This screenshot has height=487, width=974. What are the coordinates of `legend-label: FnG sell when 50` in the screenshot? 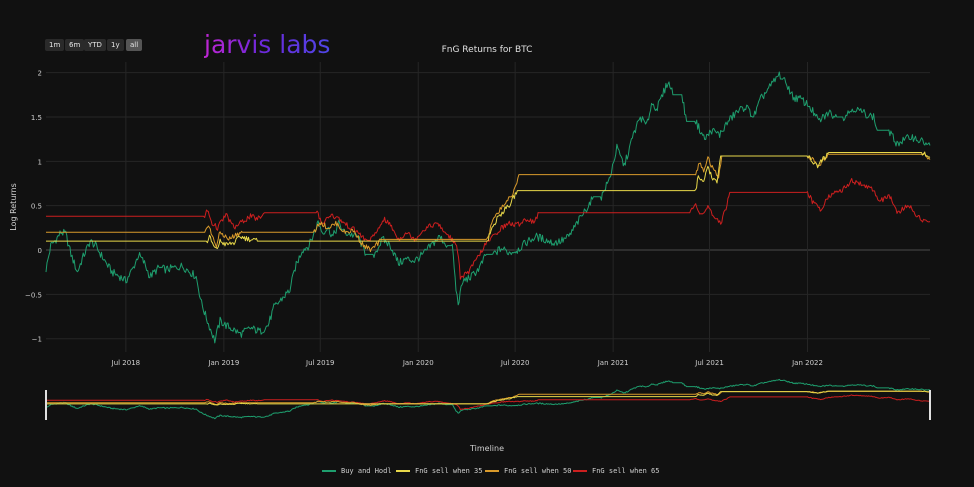 It's located at (538, 471).